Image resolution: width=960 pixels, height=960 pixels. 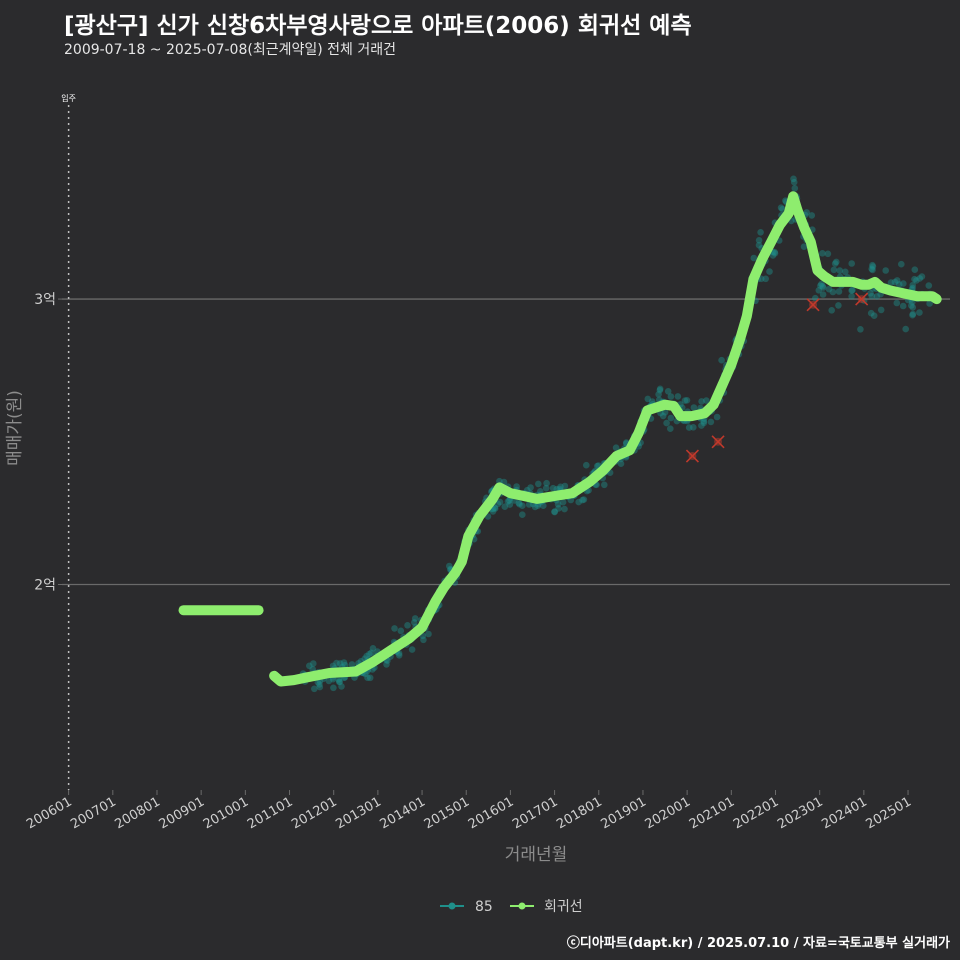 I want to click on legend: 85 회귀선, so click(x=511, y=907).